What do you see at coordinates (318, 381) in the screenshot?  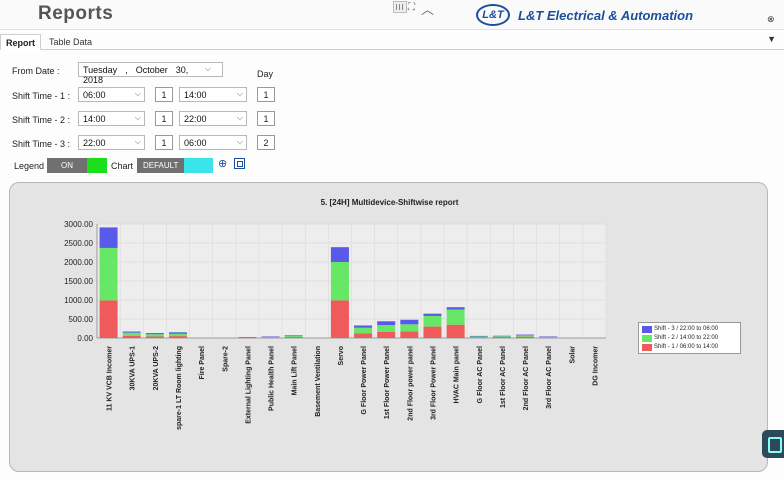 I see `x-tick-label: Basement Ventilation` at bounding box center [318, 381].